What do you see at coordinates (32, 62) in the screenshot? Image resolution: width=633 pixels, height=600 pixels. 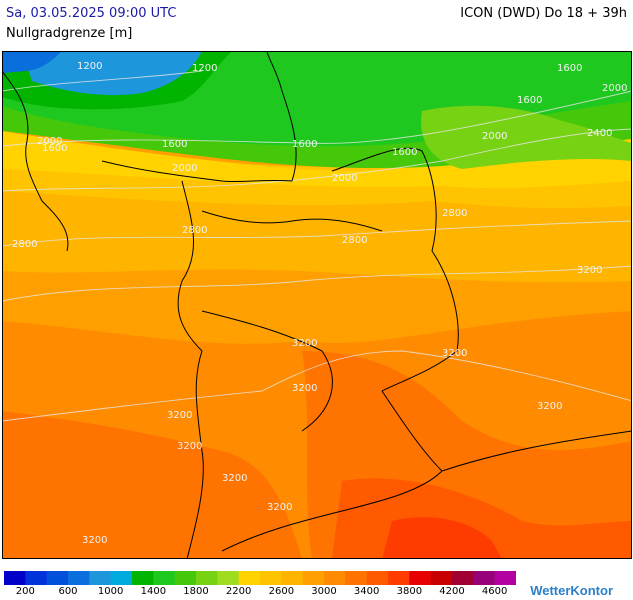 I see `blue-dark-field` at bounding box center [32, 62].